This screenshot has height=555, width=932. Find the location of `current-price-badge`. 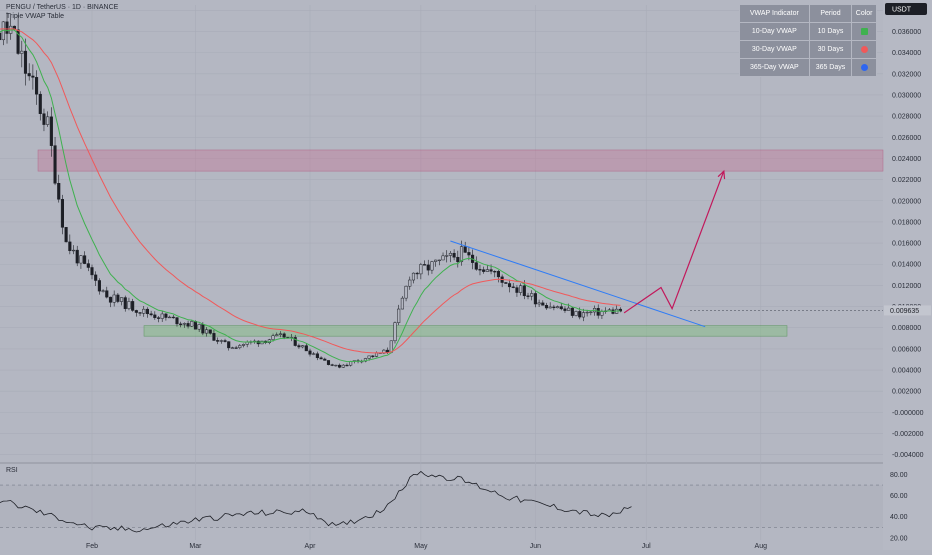

current-price-badge is located at coordinates (907, 310).